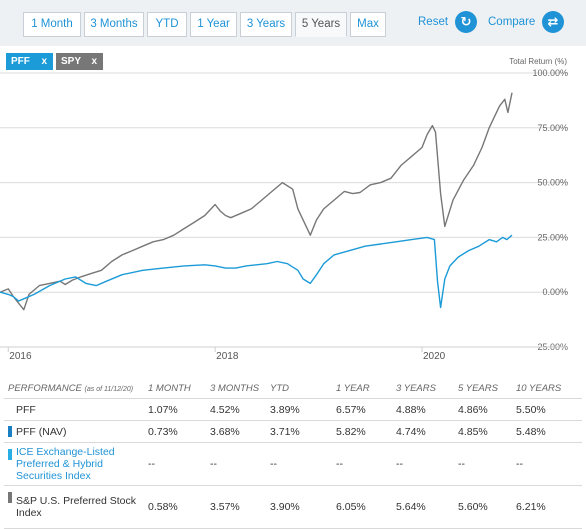 The width and height of the screenshot is (586, 529). I want to click on y-axis-title: Total Return (%), so click(538, 61).